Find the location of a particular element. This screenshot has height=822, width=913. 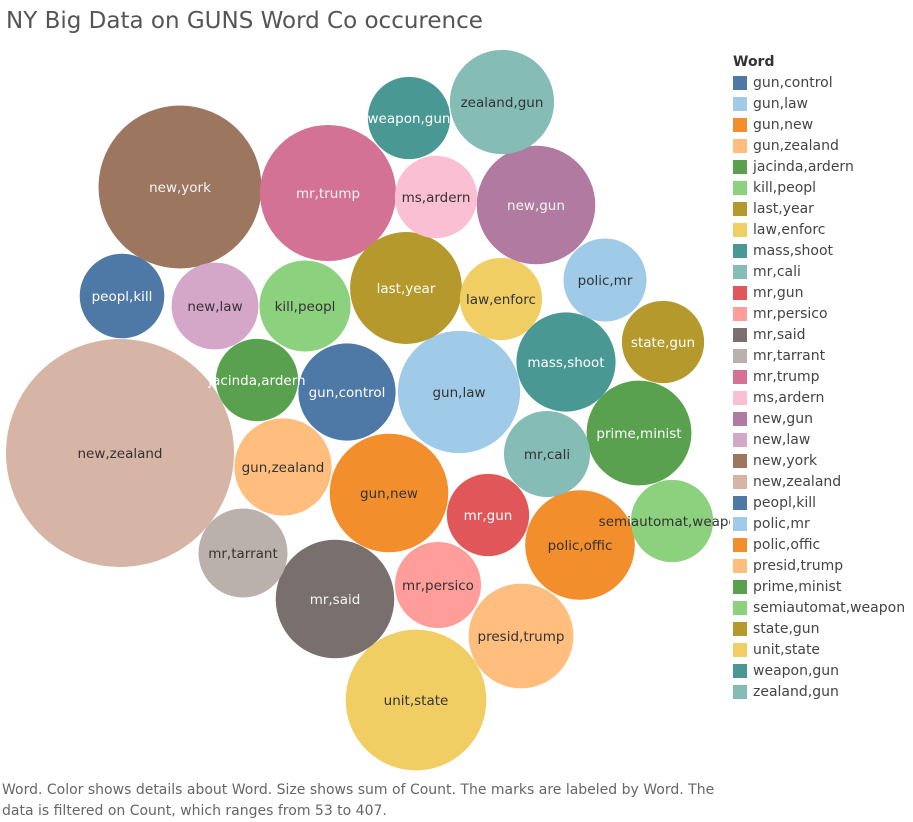

bubble-mr-said: mr,said is located at coordinates (335, 599).